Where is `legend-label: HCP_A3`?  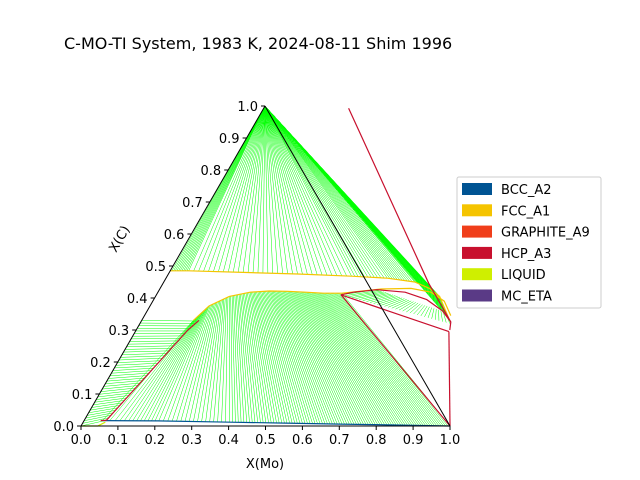
legend-label: HCP_A3 is located at coordinates (526, 254).